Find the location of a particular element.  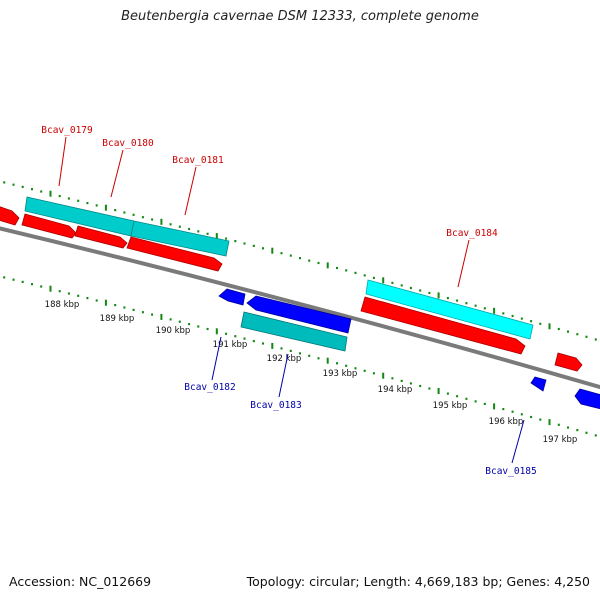

feature-bar-reverse is located at coordinates (294, 331).